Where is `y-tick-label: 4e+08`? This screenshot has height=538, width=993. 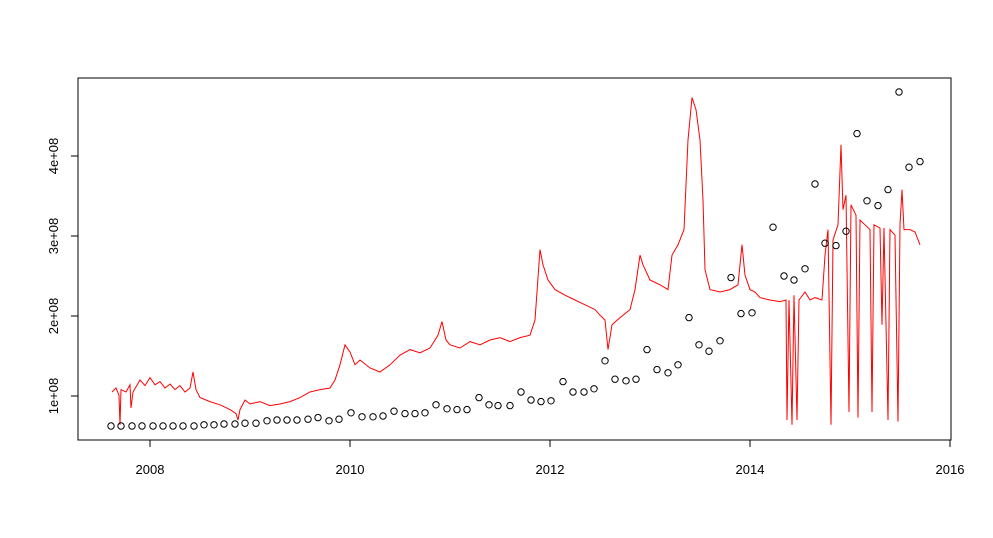 y-tick-label: 4e+08 is located at coordinates (53, 156).